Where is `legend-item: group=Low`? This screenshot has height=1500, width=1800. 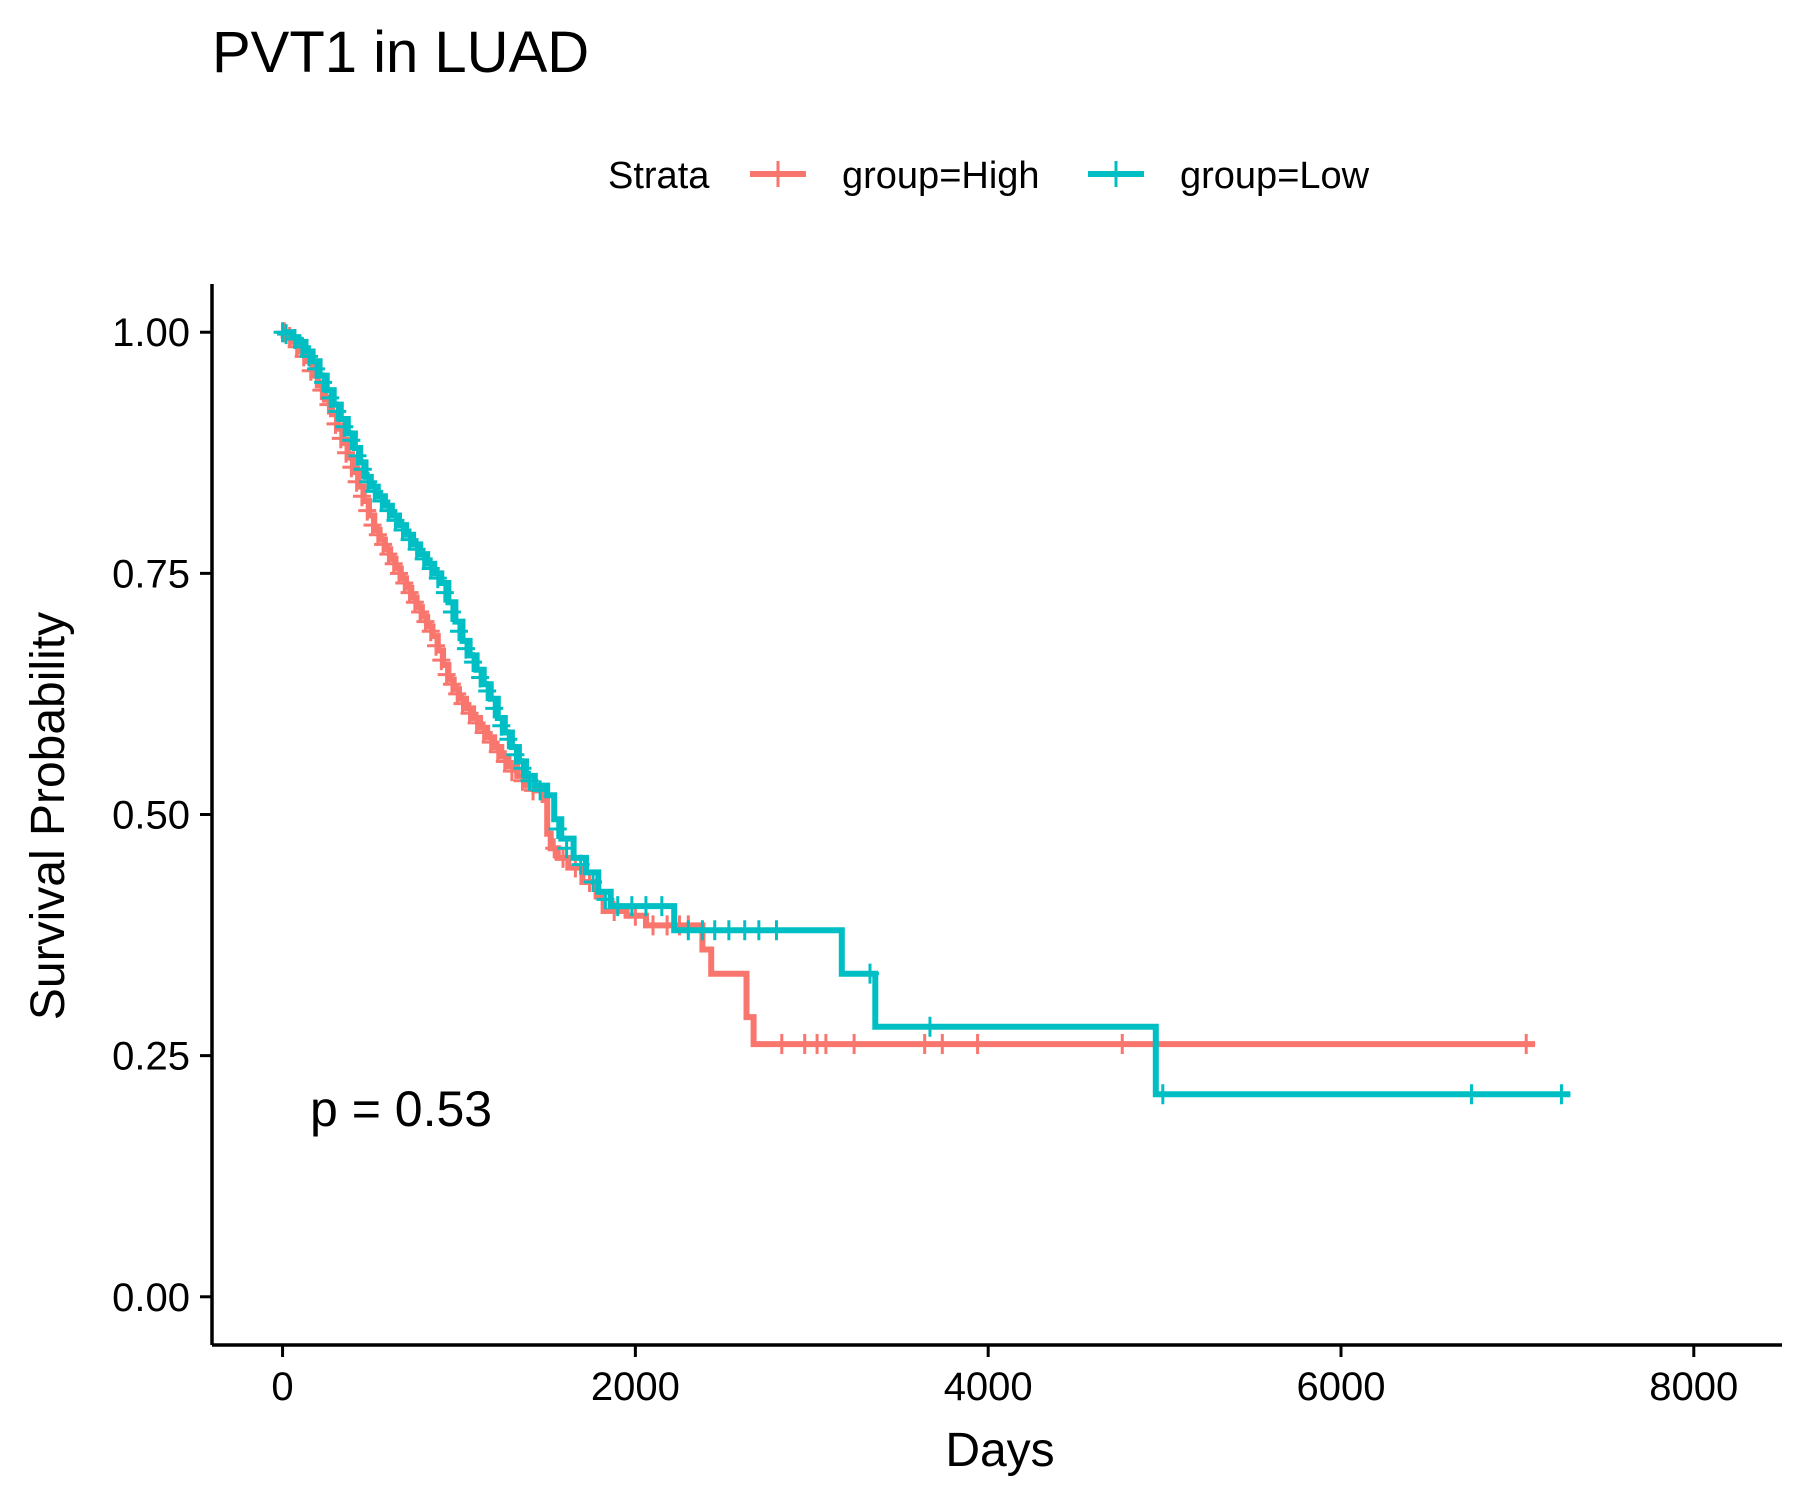 legend-item: group=Low is located at coordinates (1229, 176).